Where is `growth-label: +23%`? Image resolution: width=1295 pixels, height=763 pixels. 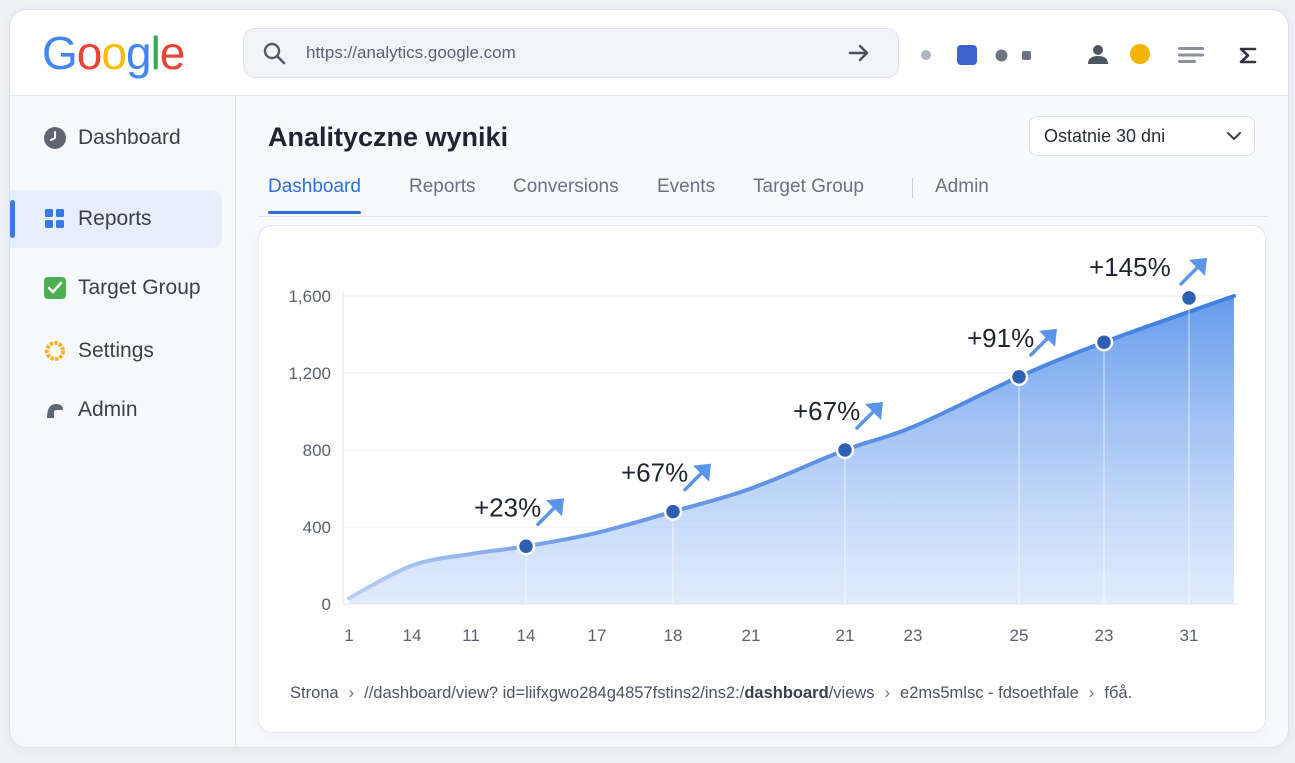
growth-label: +23% is located at coordinates (507, 507).